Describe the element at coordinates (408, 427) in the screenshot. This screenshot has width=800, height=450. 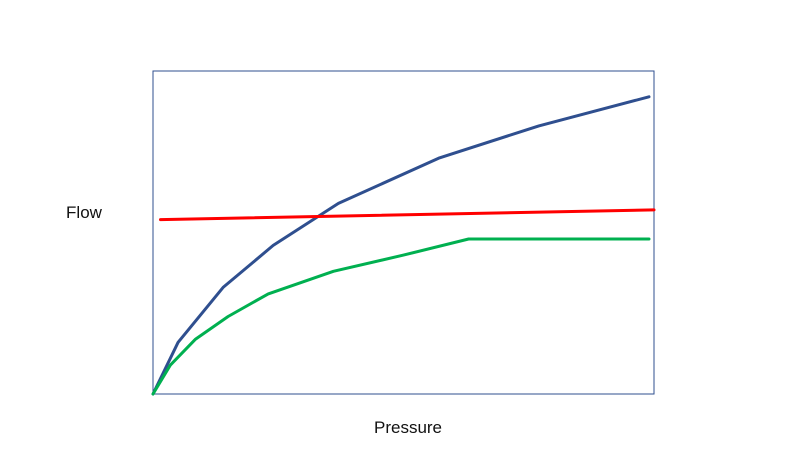
I see `x-axis-label: Pressure` at that location.